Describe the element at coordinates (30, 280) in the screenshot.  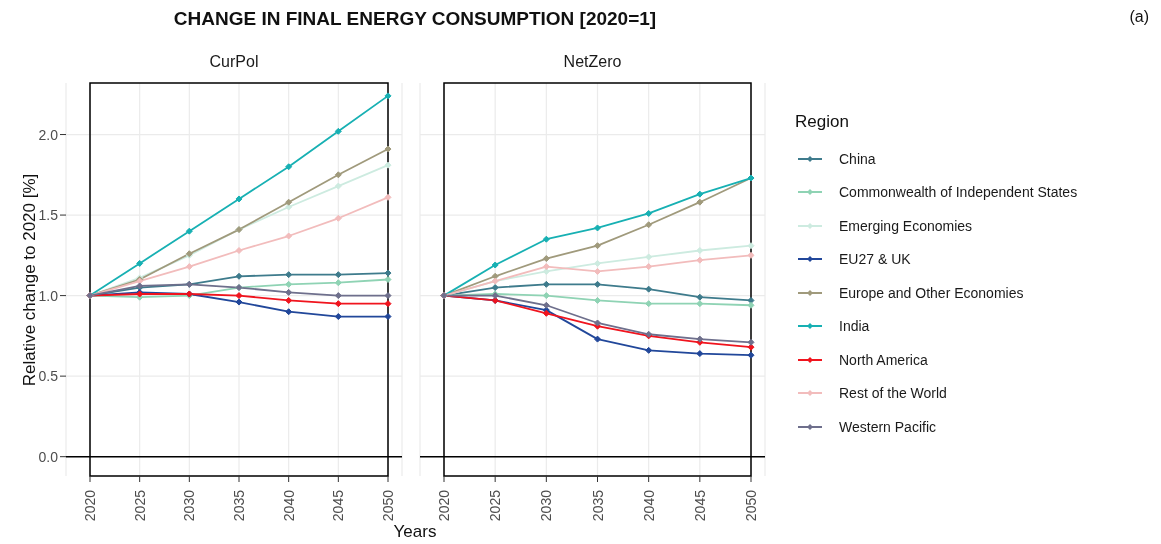
I see `y-axis-title: Relative change to 2020 [%]` at that location.